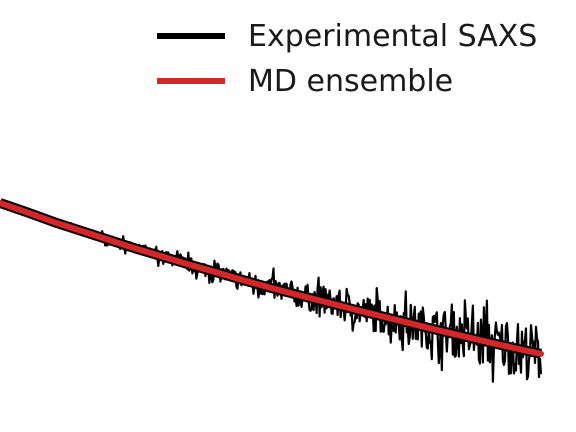  I want to click on legend: Experimental SAXS MD ensemble, so click(347, 59).